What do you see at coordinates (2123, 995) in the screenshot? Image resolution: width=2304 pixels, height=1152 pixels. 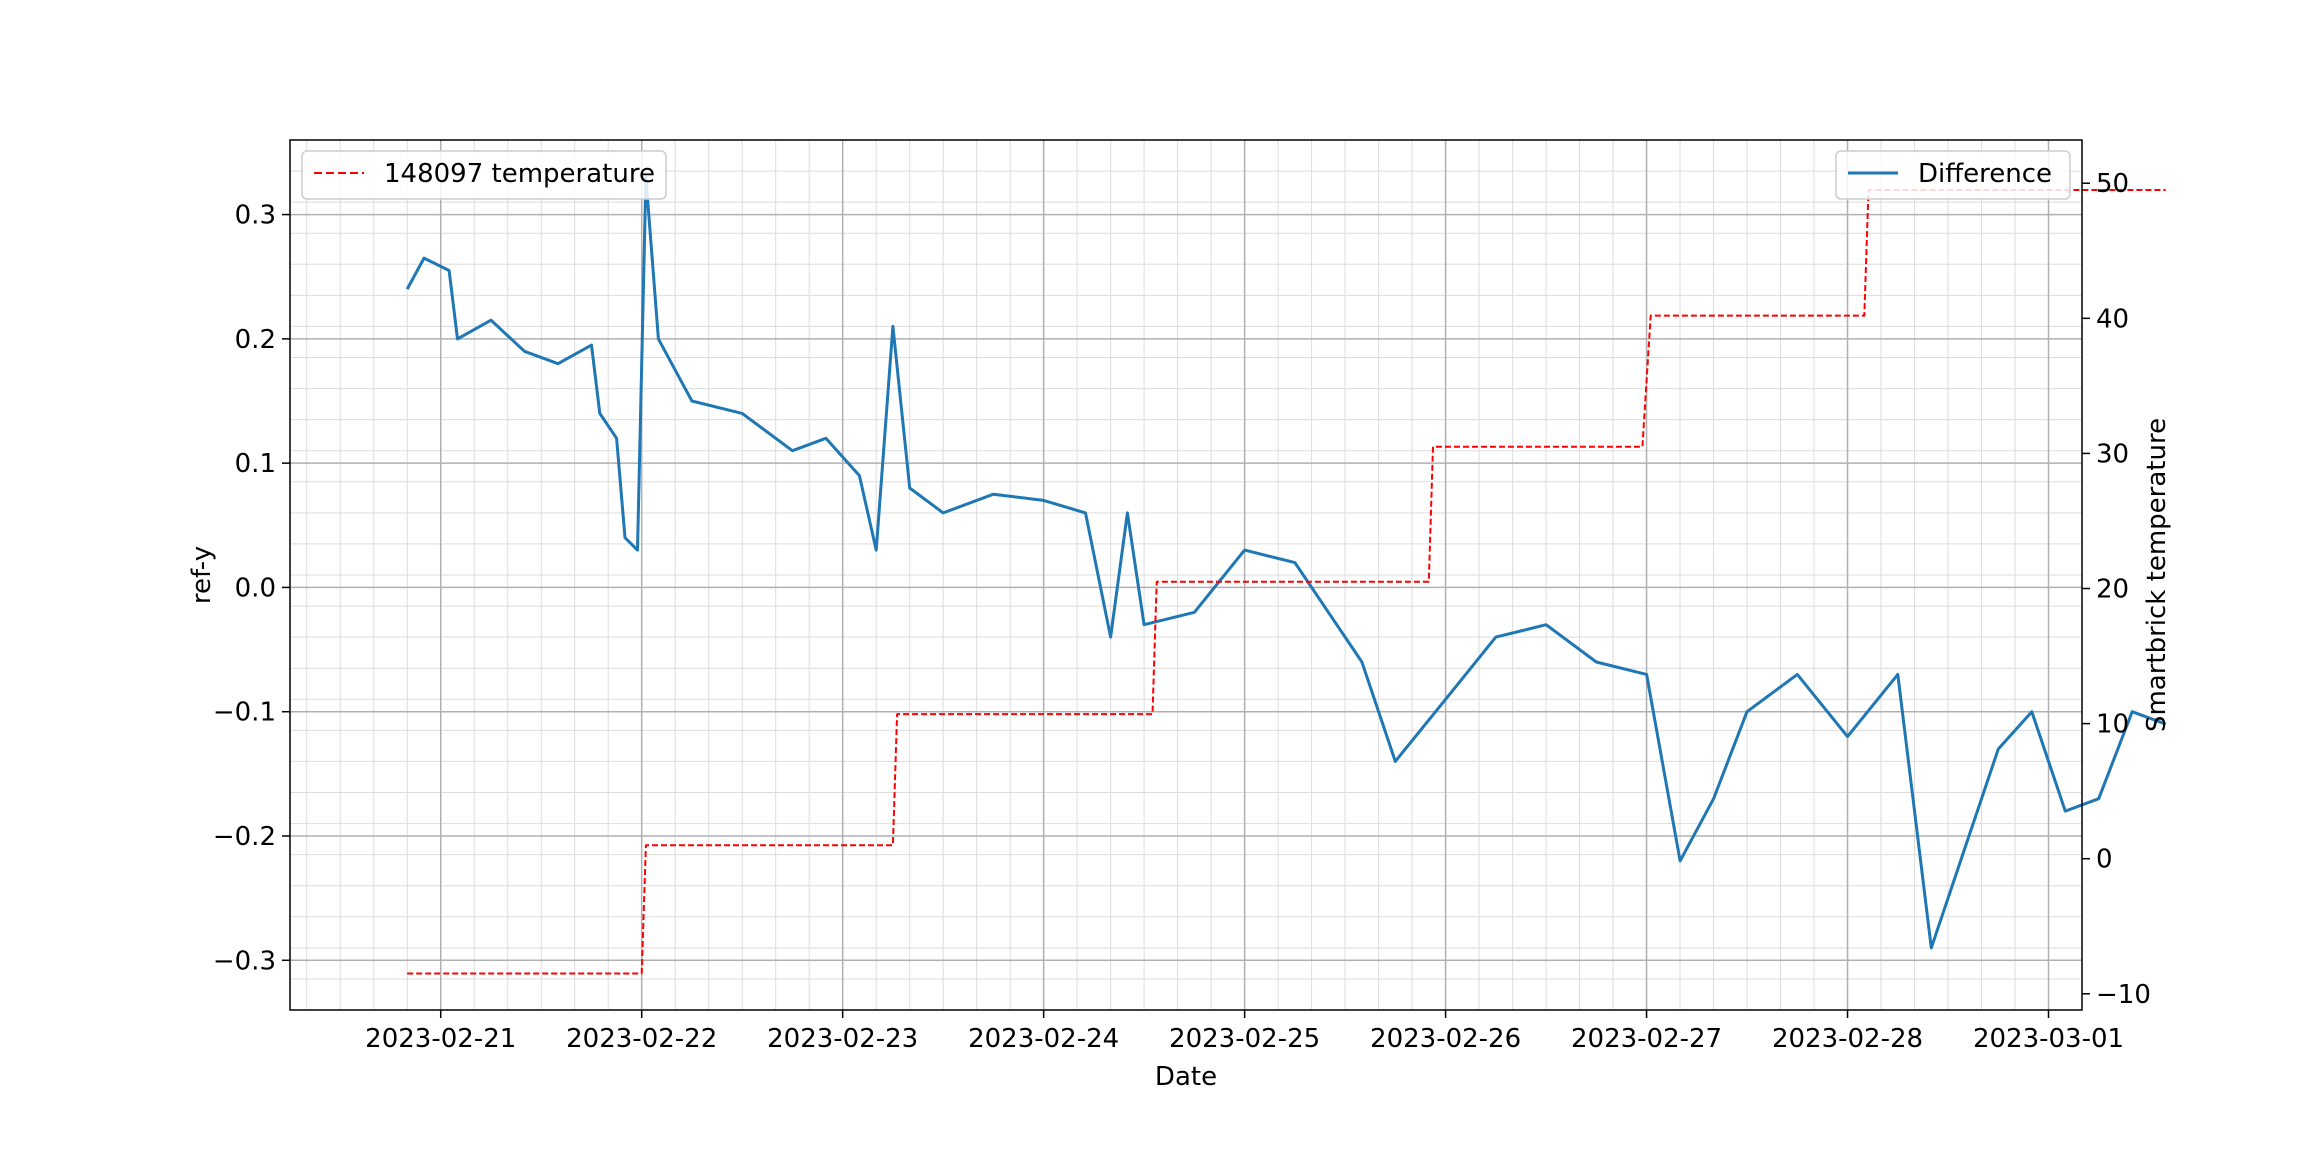 I see `y2-tick-label: −10` at bounding box center [2123, 995].